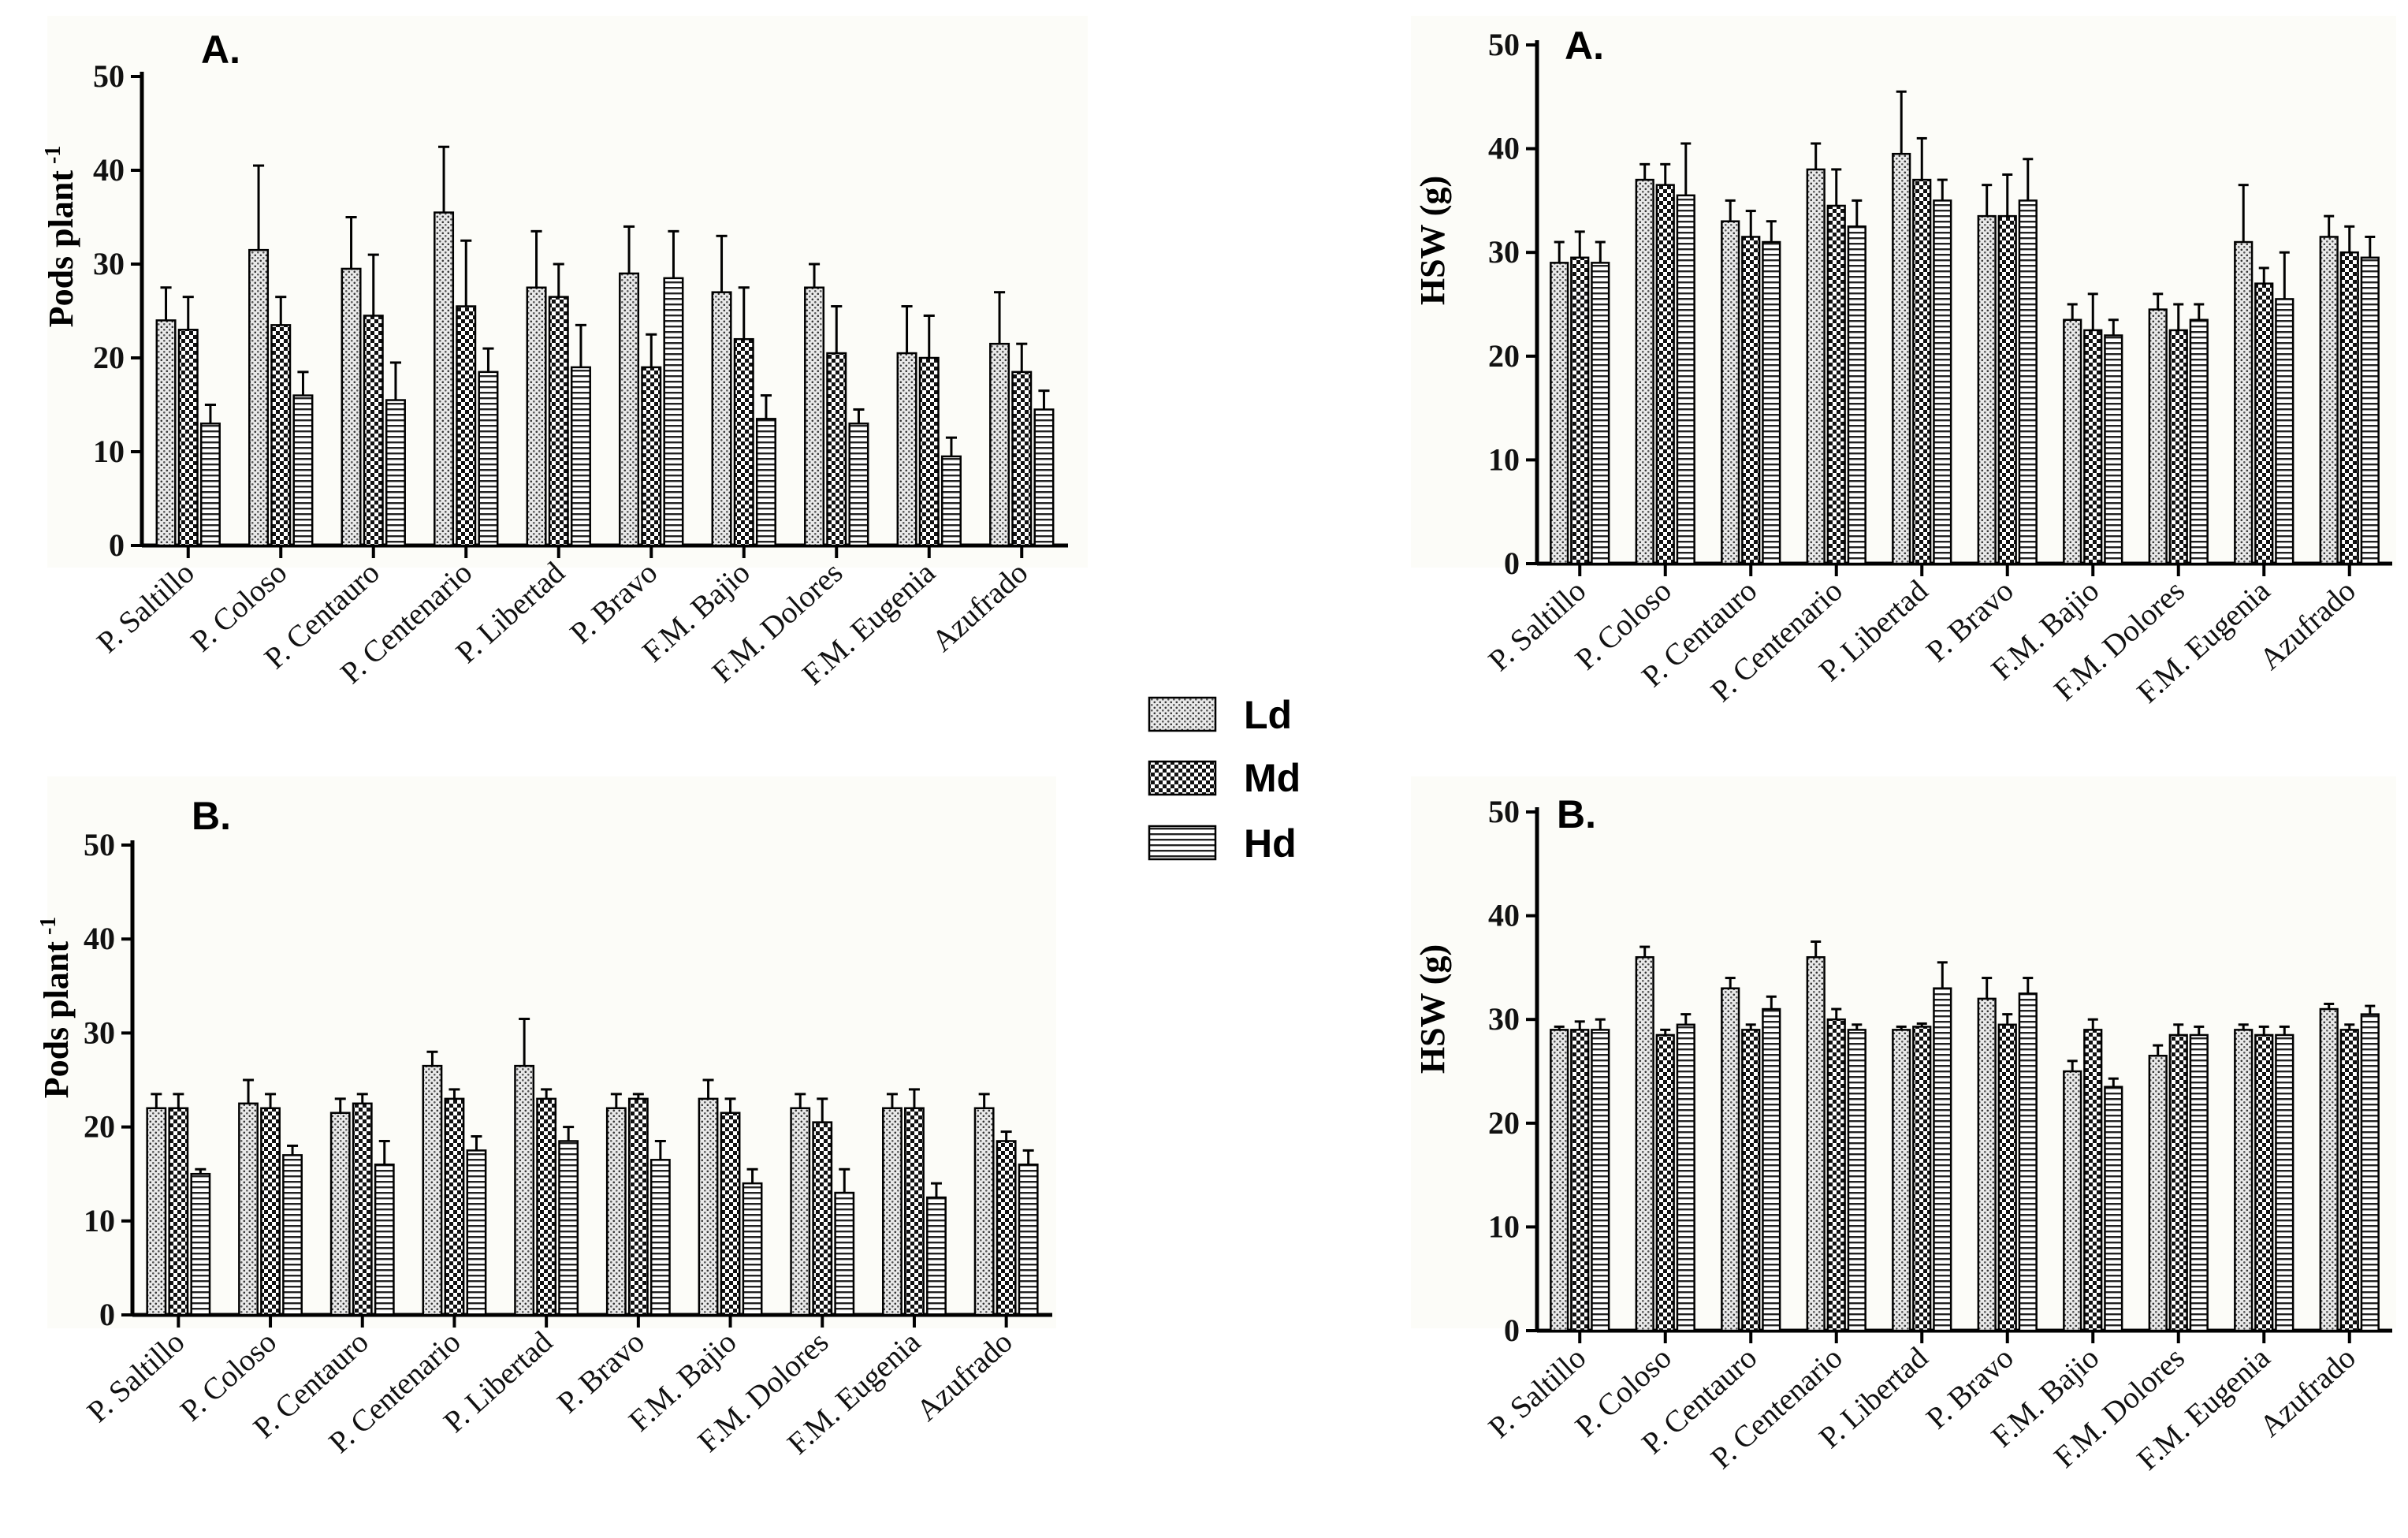 The height and width of the screenshot is (1538, 2408). Describe the element at coordinates (1224, 779) in the screenshot. I see `legend: Ld Md Hd` at that location.